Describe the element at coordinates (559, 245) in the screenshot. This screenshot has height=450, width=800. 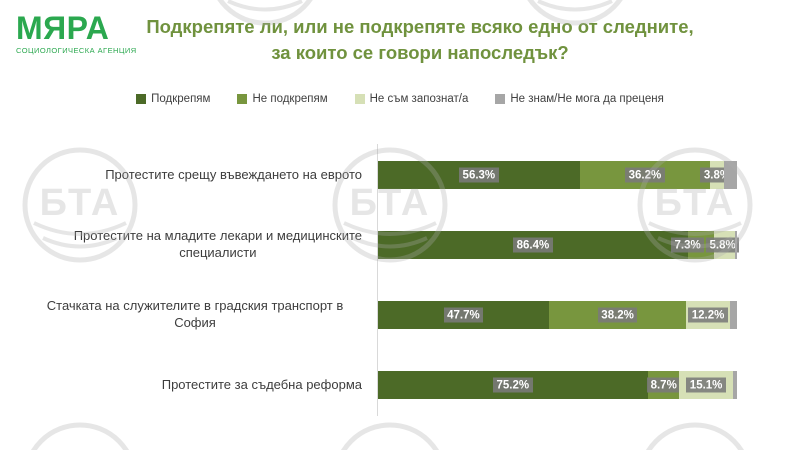
I see `bar-track: 86.4% 7.3% 5.8%` at that location.